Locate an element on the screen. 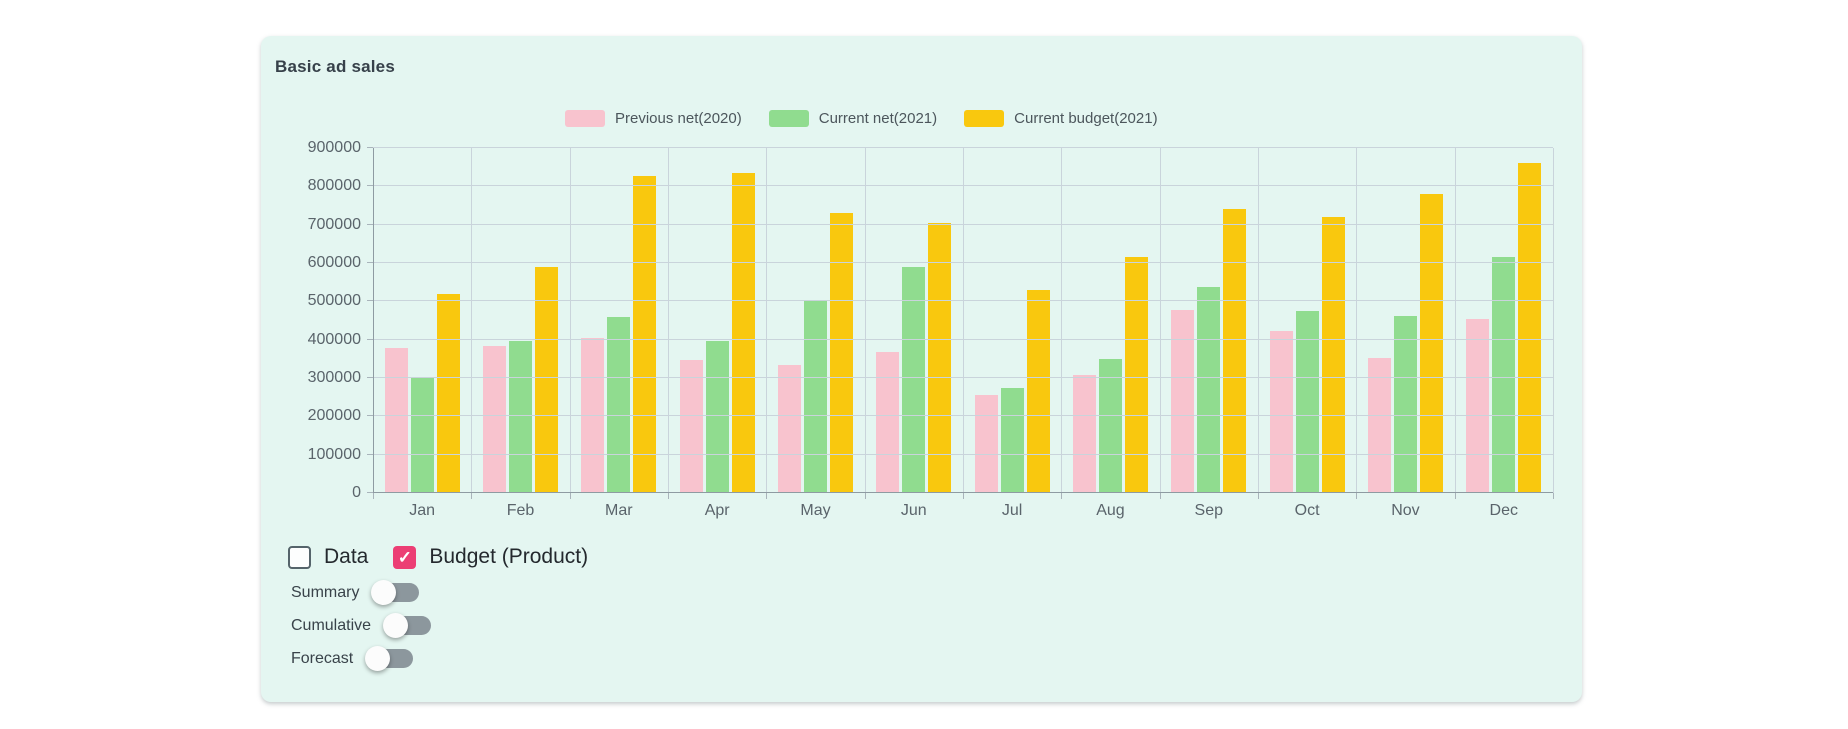 The height and width of the screenshot is (729, 1848). legend-item-previous-net: Previous net(2020) is located at coordinates (653, 118).